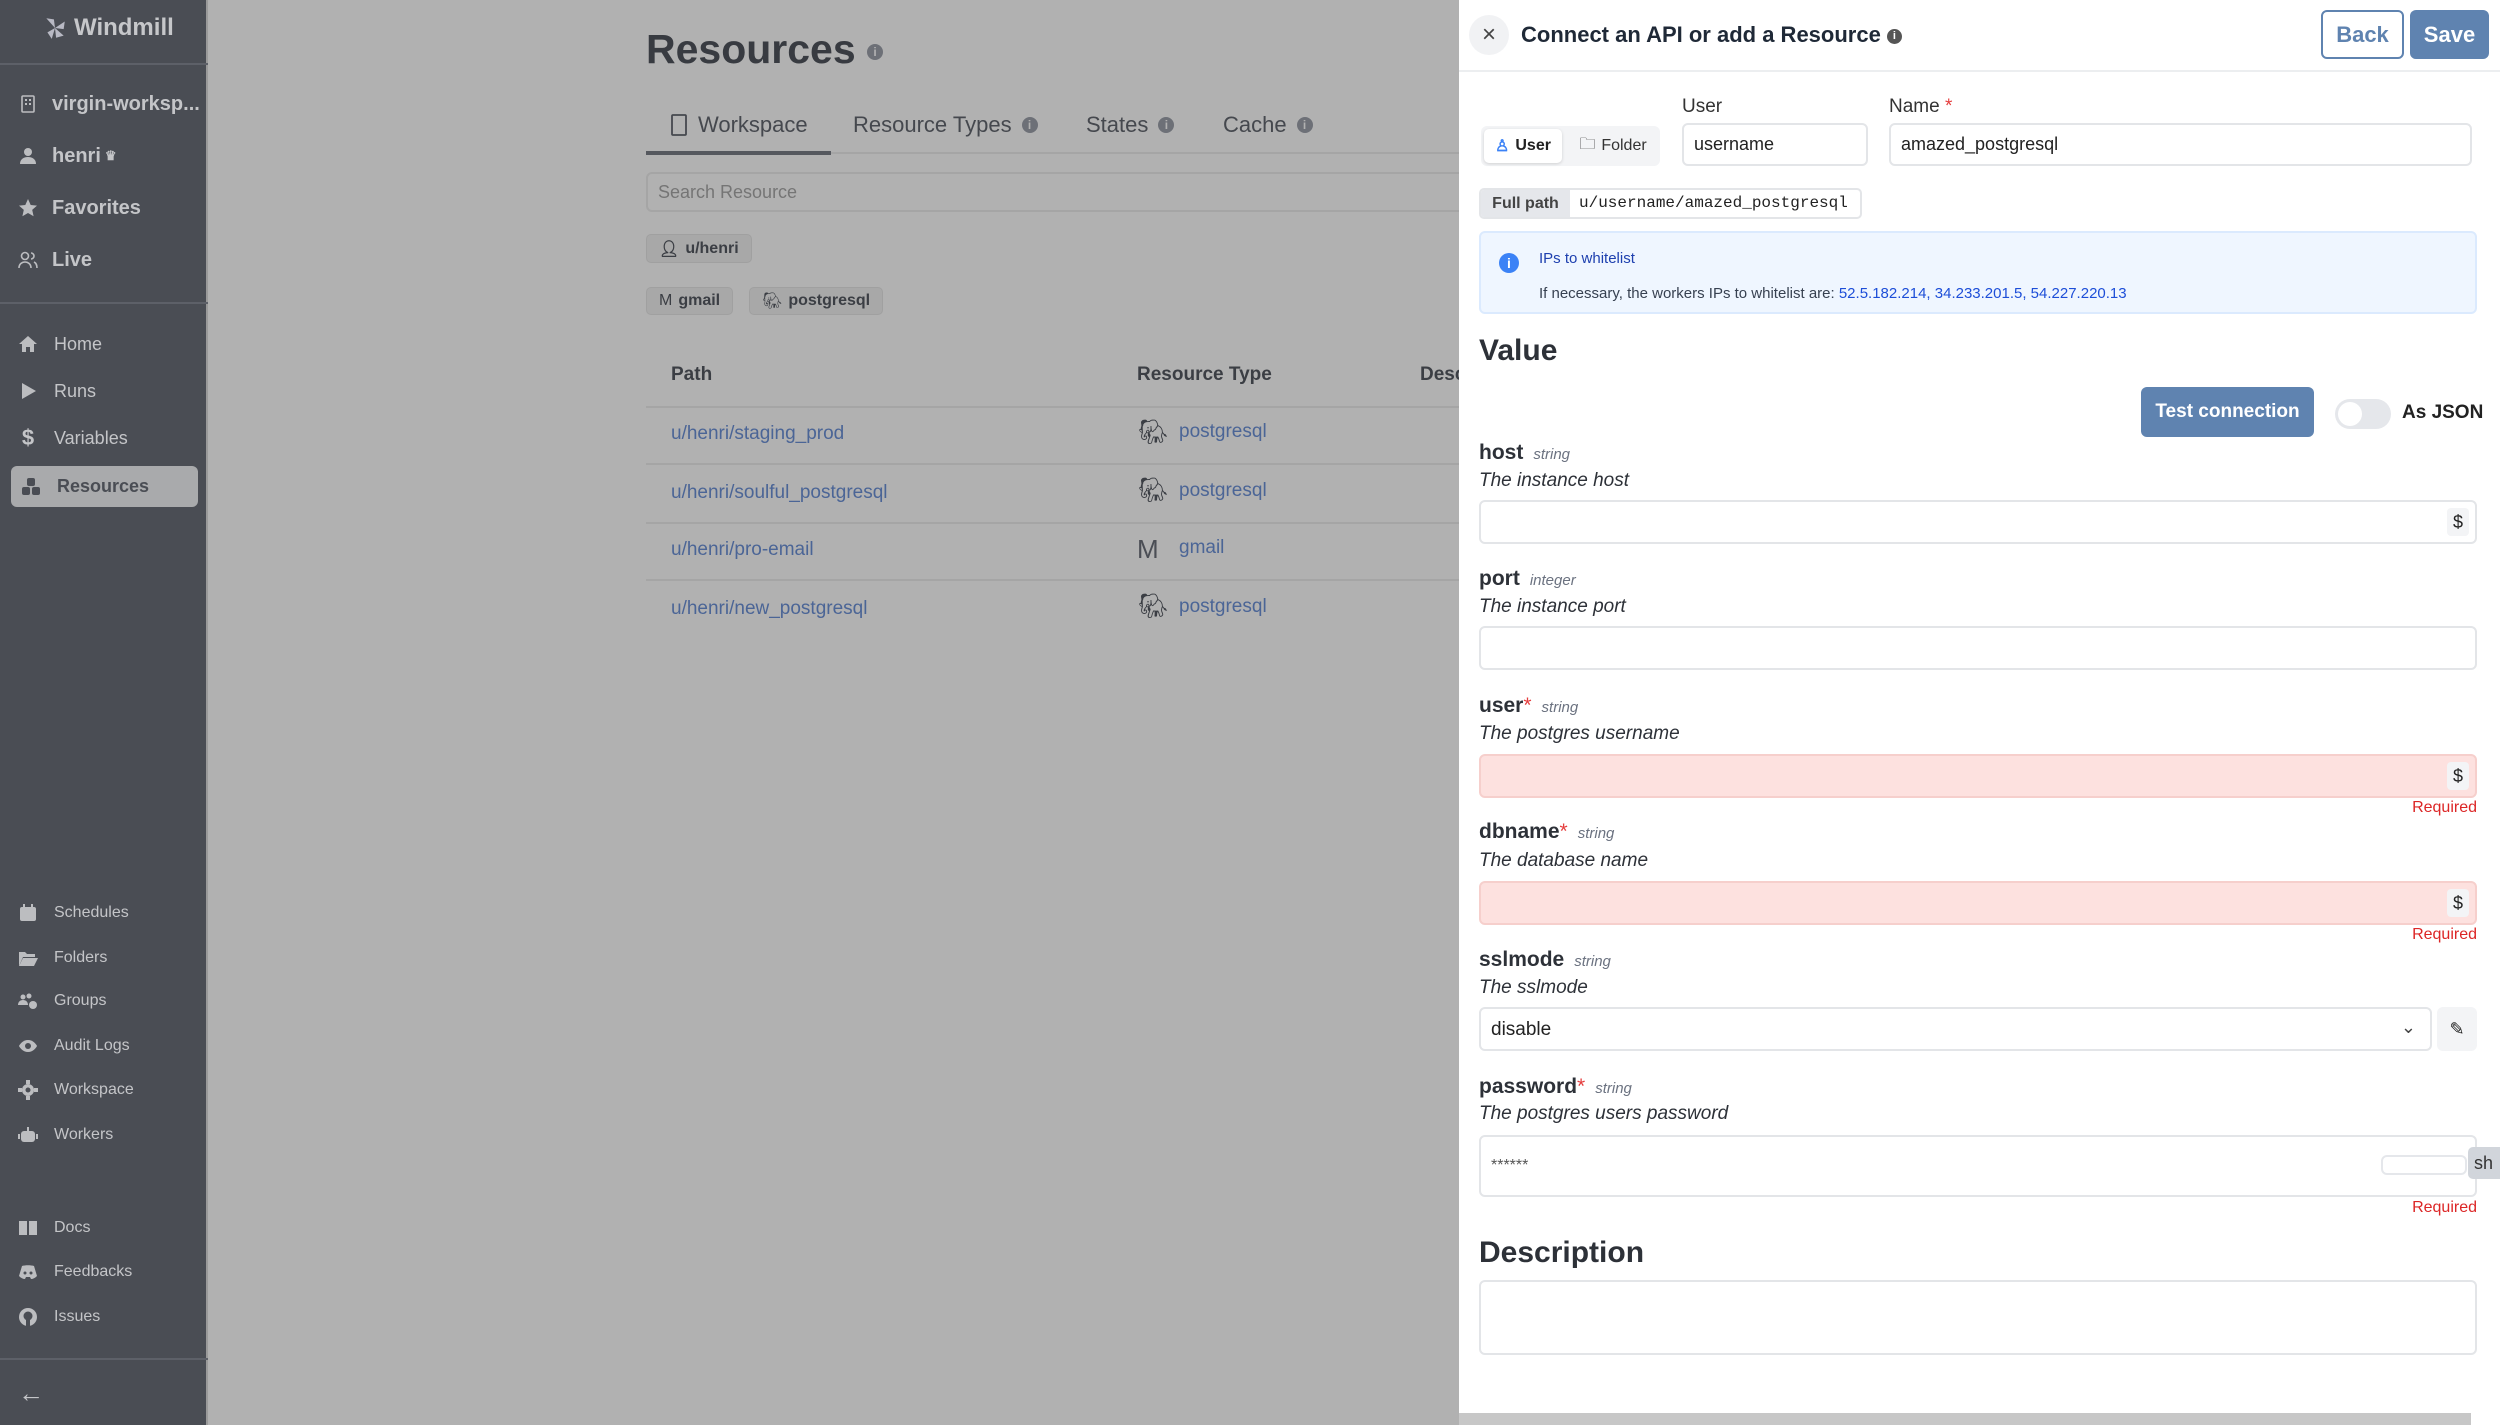 Image resolution: width=2500 pixels, height=1425 pixels. I want to click on back-button: Back, so click(2362, 34).